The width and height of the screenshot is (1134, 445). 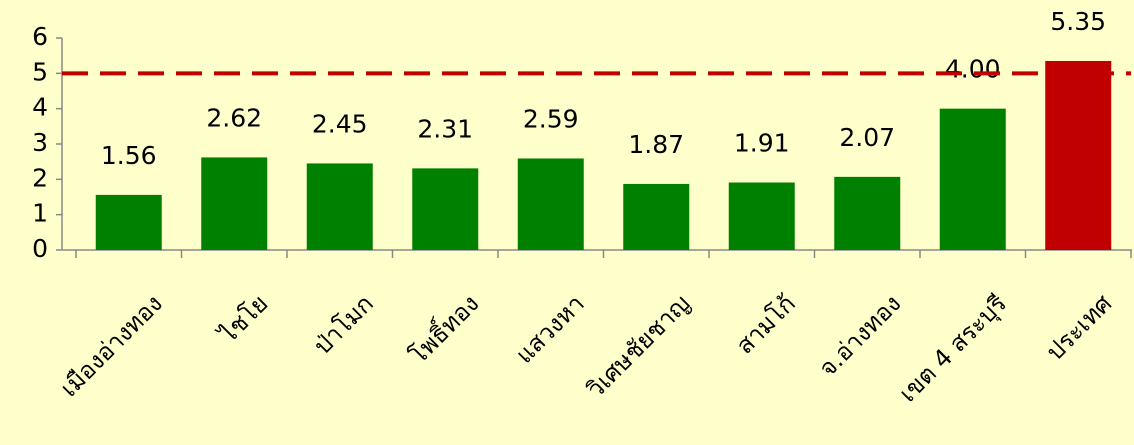 What do you see at coordinates (551, 118) in the screenshot?
I see `data-label: 2.59` at bounding box center [551, 118].